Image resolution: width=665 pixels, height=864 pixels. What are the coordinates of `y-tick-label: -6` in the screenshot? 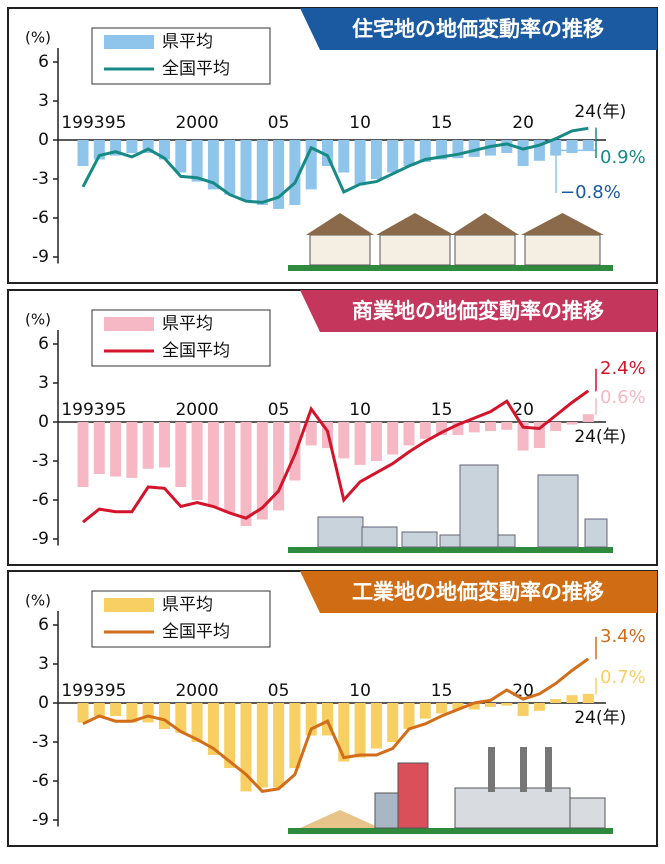 It's located at (40, 218).